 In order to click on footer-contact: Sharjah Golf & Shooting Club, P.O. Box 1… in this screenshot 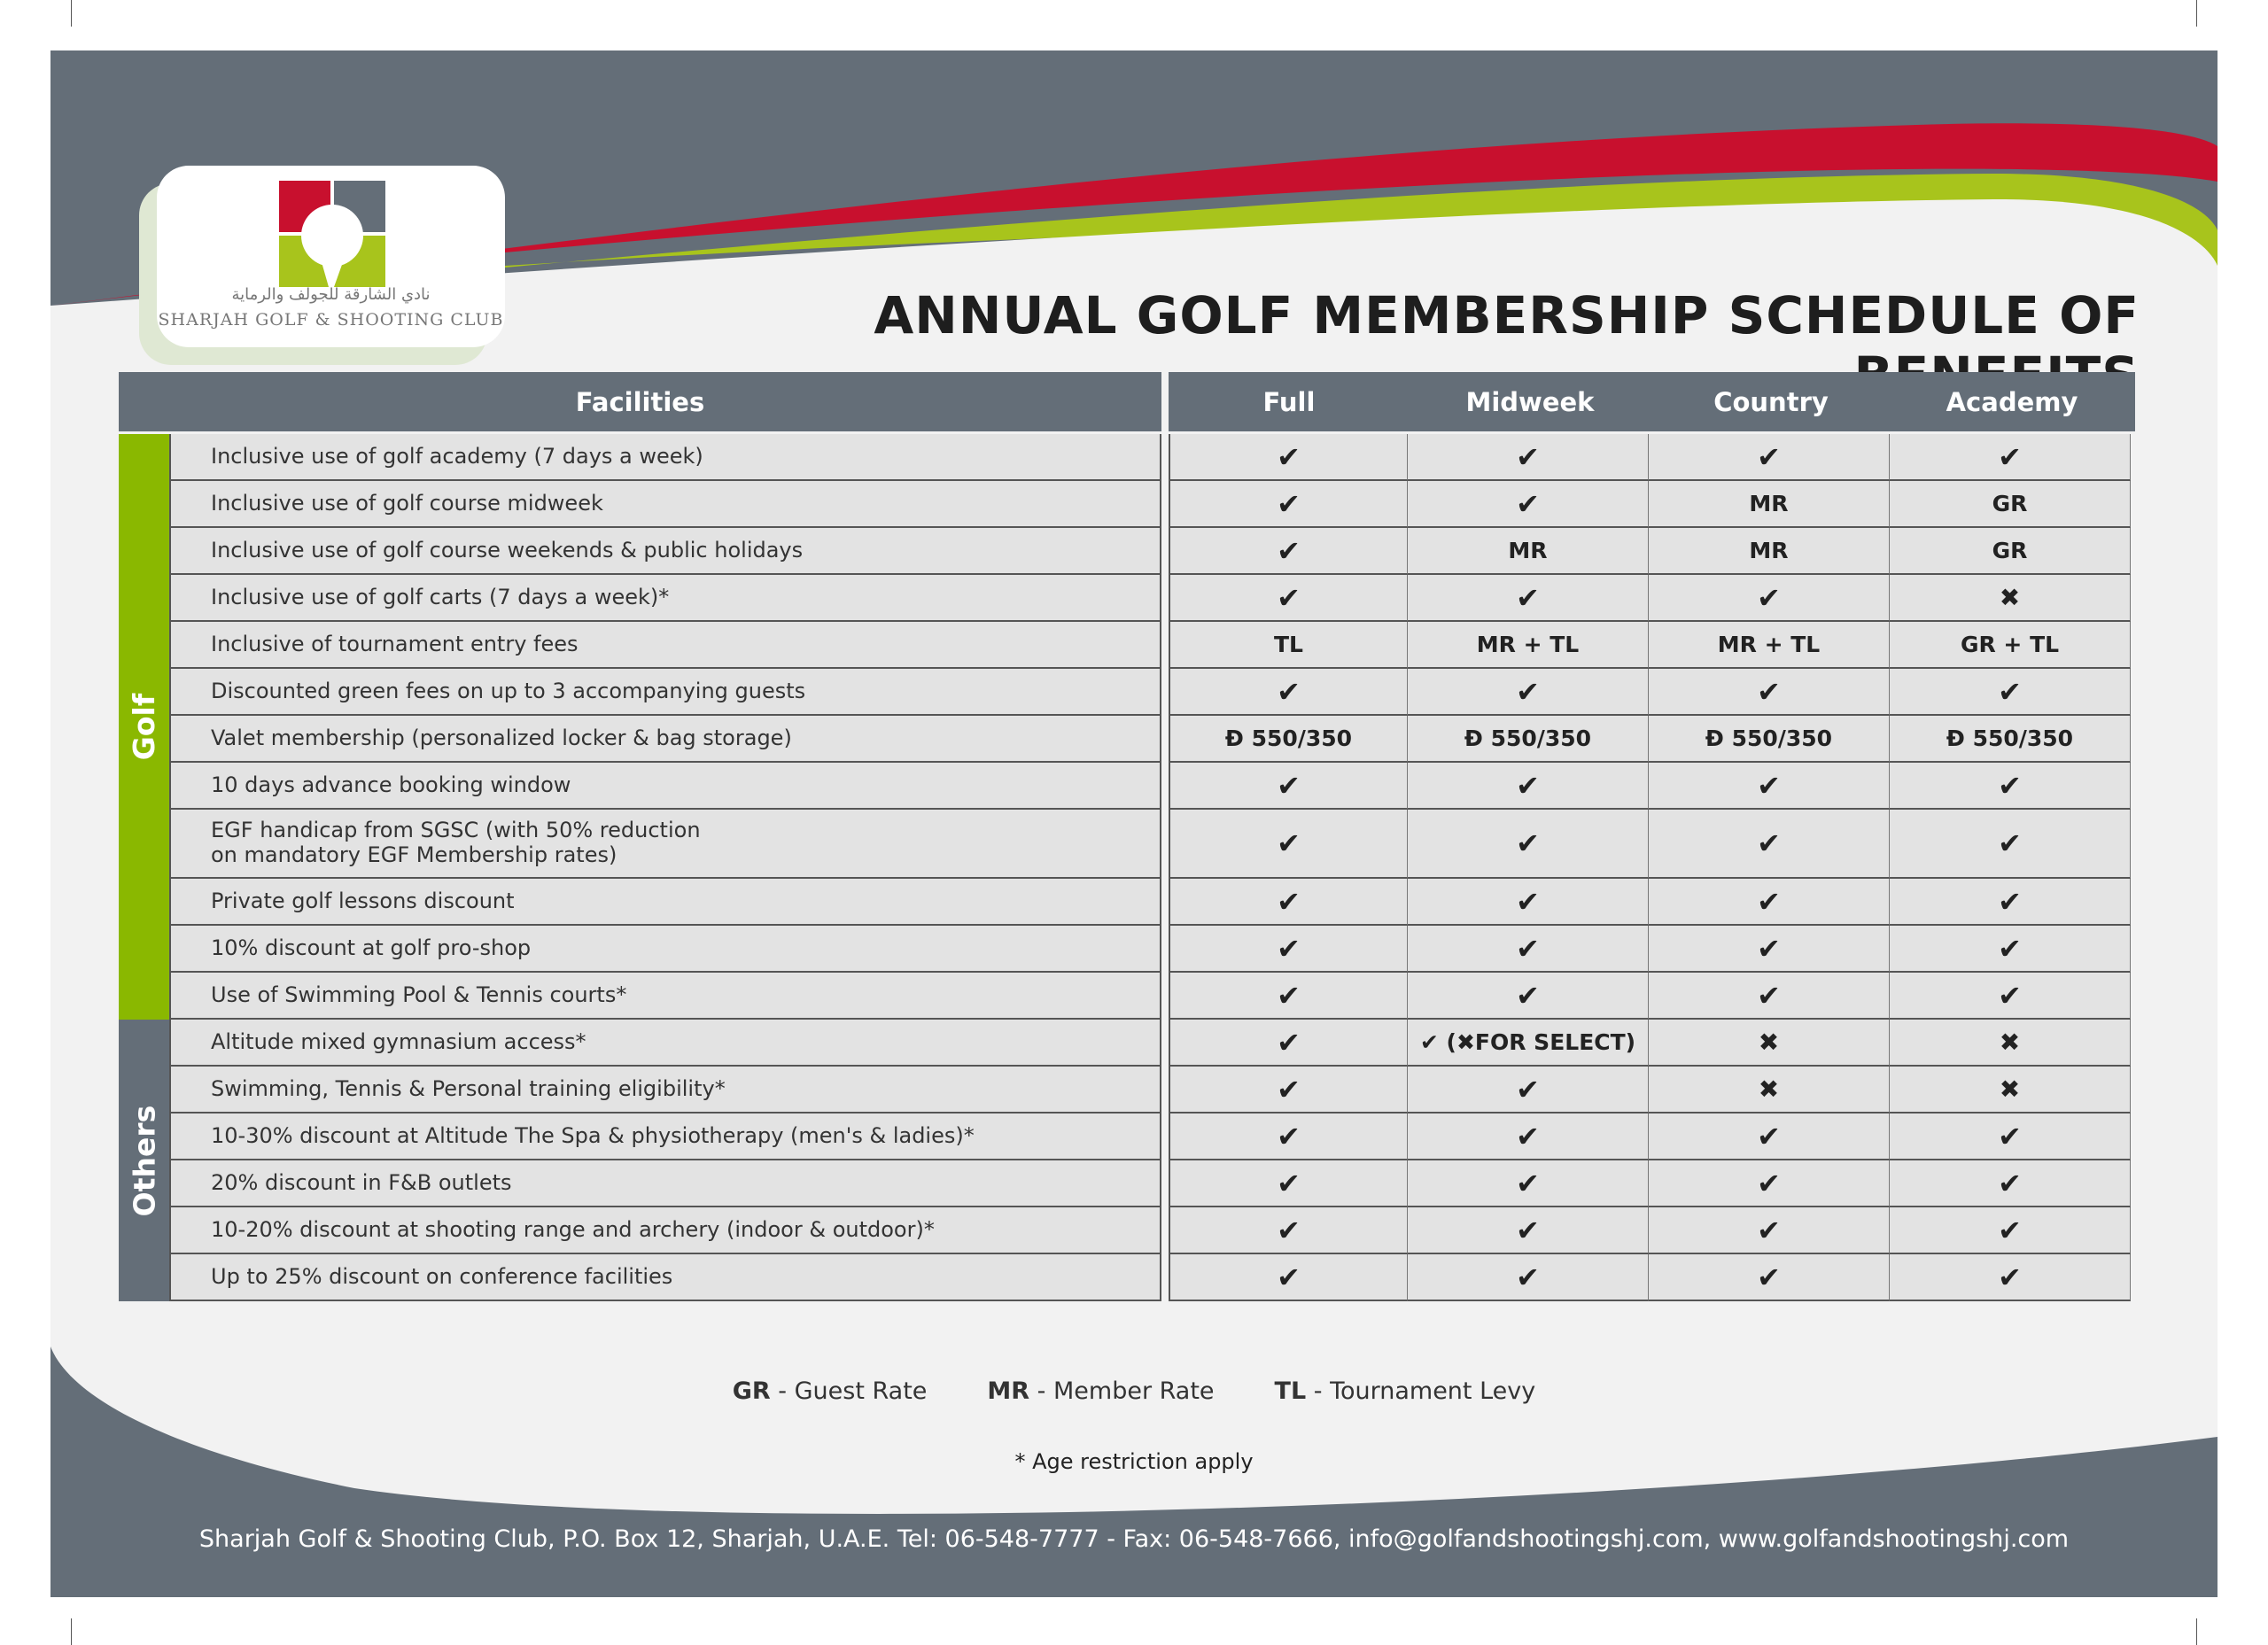, I will do `click(1134, 1539)`.